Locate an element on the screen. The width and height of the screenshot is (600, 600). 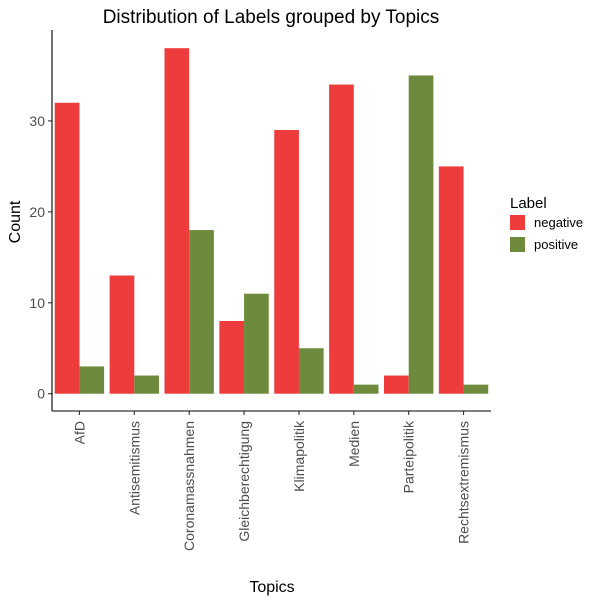
bar-negative-rechtsextremismus is located at coordinates (451, 280).